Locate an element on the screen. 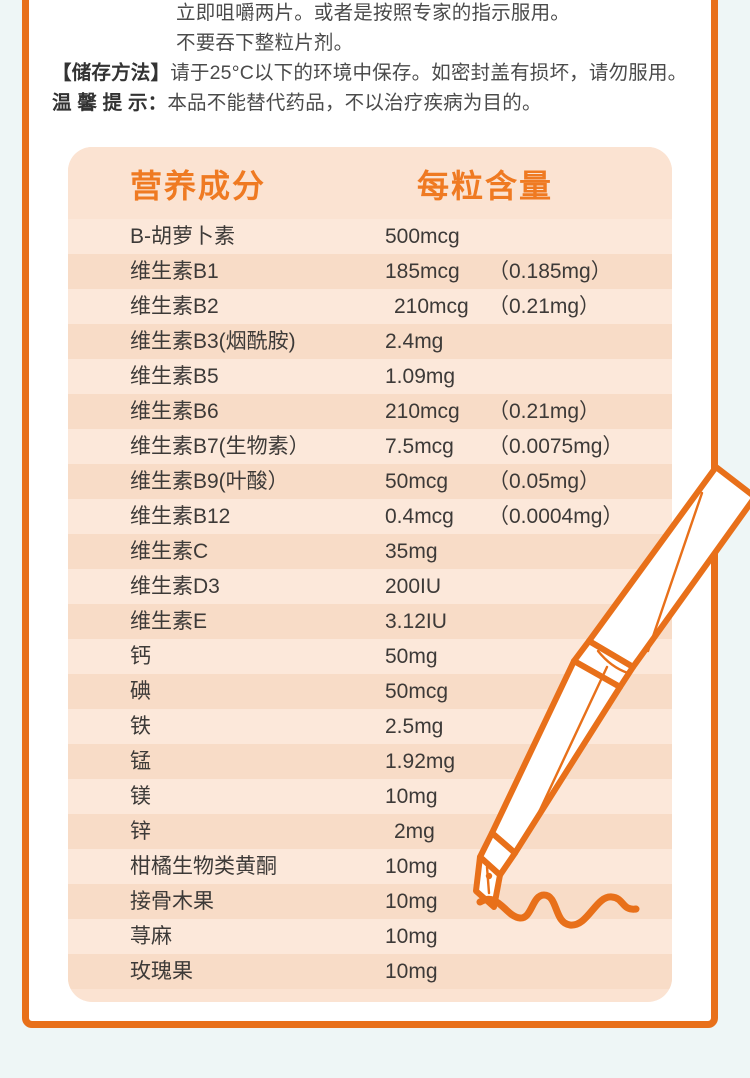  nutrient-name: 柑橘生物类黄酮 is located at coordinates (203, 866).